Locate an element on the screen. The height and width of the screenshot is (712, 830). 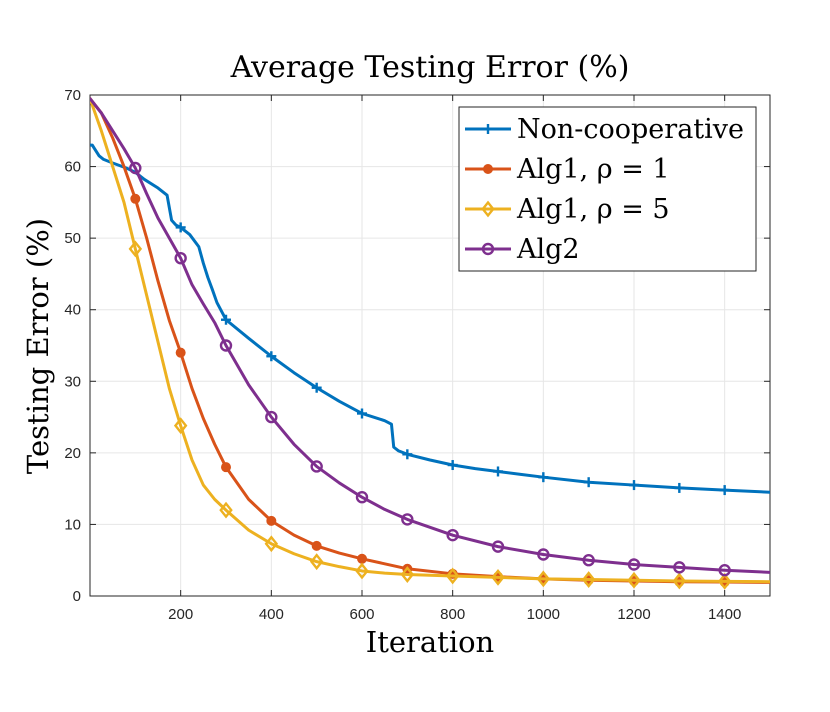
legend-item: Alg1, ρ = 5 is located at coordinates (567, 209).